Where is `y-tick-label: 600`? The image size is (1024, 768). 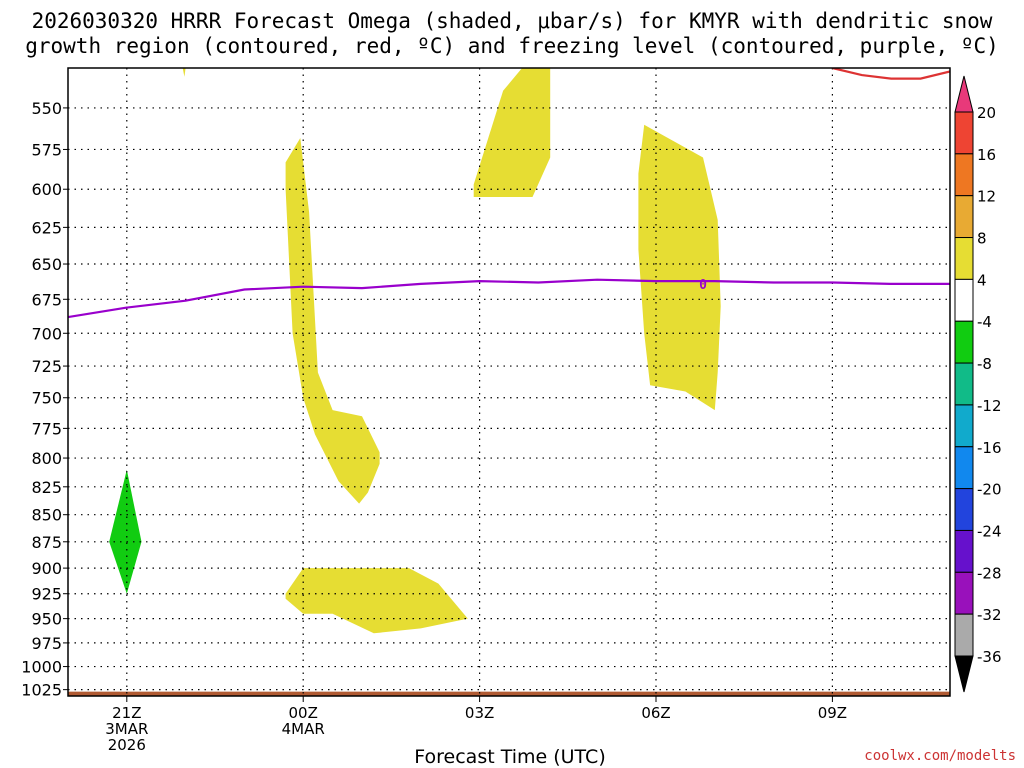
y-tick-label: 600 is located at coordinates (46, 189).